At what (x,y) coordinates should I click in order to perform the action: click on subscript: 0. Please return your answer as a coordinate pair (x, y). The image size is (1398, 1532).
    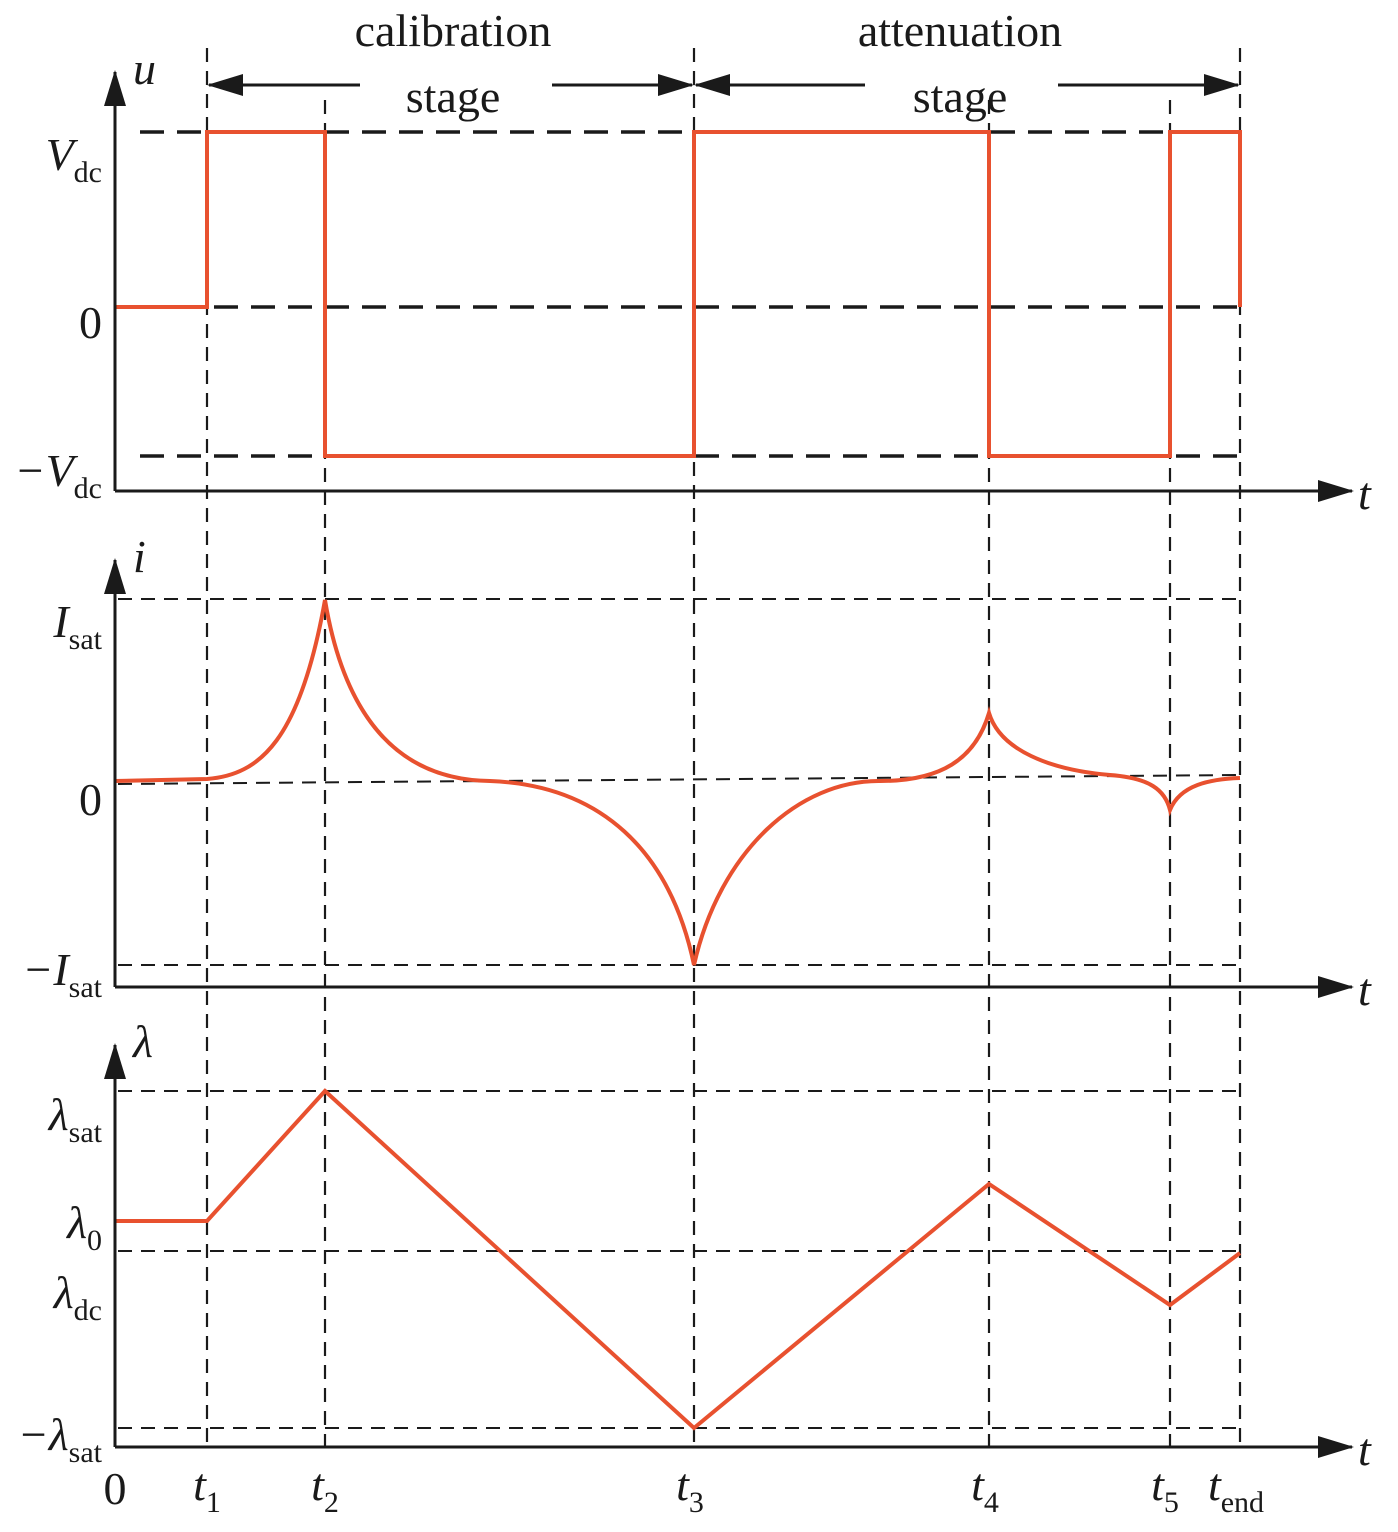
    Looking at the image, I should click on (94, 1240).